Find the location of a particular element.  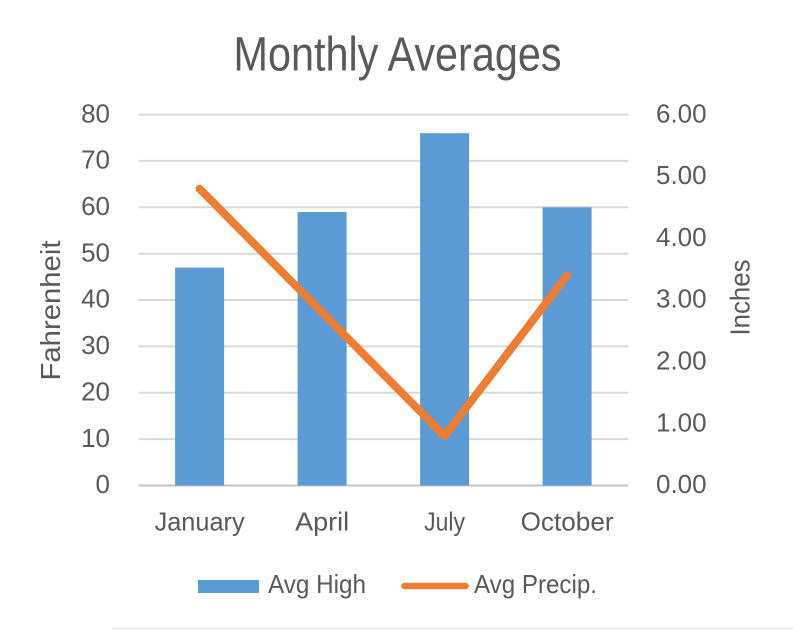

svg-text: 0.00 is located at coordinates (681, 484).